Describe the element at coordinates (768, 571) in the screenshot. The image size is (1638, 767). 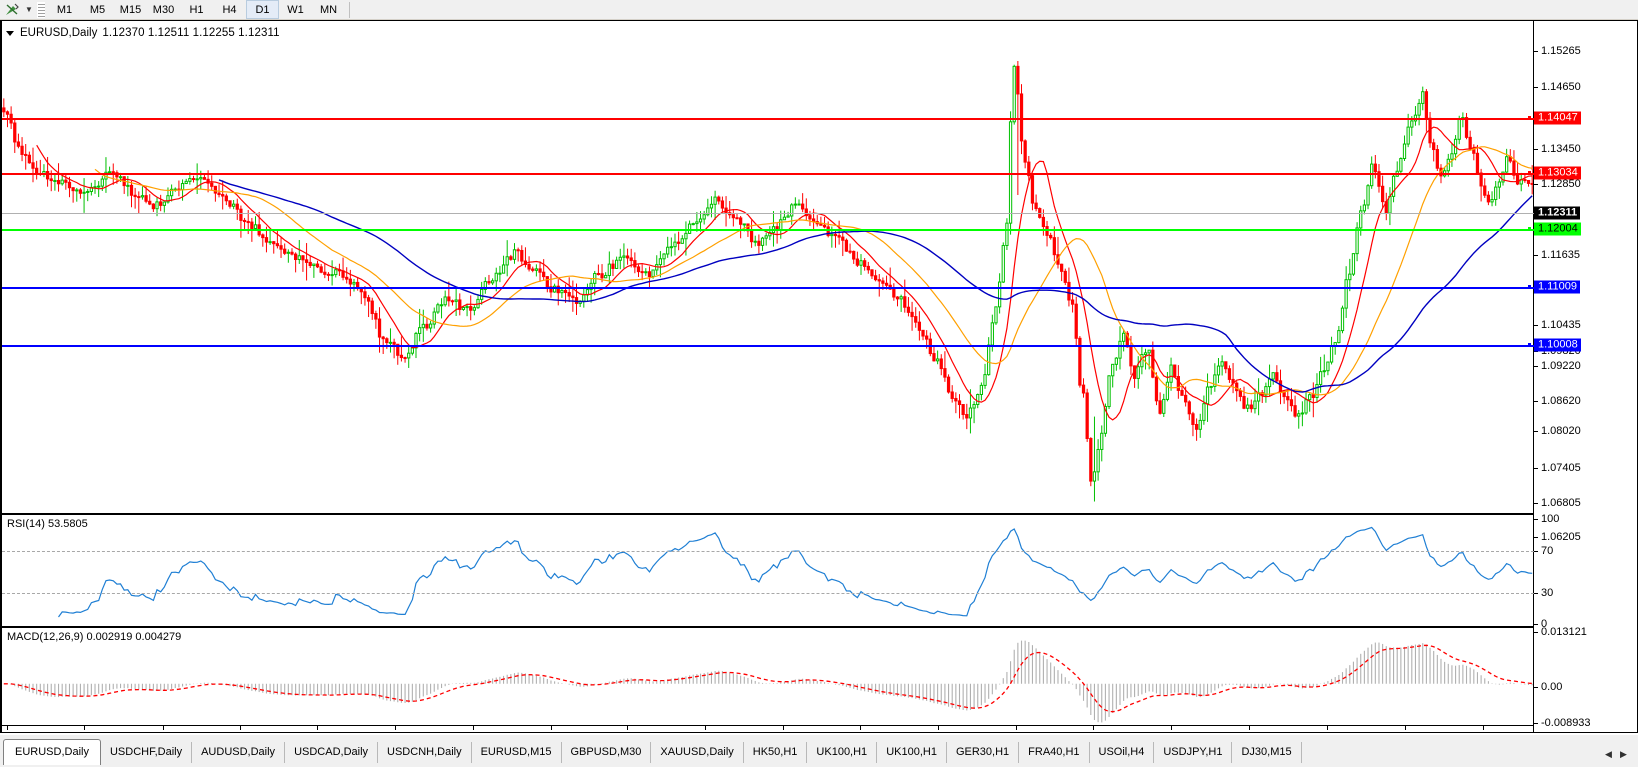
I see `rsi-pane: RSI(14) 53.5805` at that location.